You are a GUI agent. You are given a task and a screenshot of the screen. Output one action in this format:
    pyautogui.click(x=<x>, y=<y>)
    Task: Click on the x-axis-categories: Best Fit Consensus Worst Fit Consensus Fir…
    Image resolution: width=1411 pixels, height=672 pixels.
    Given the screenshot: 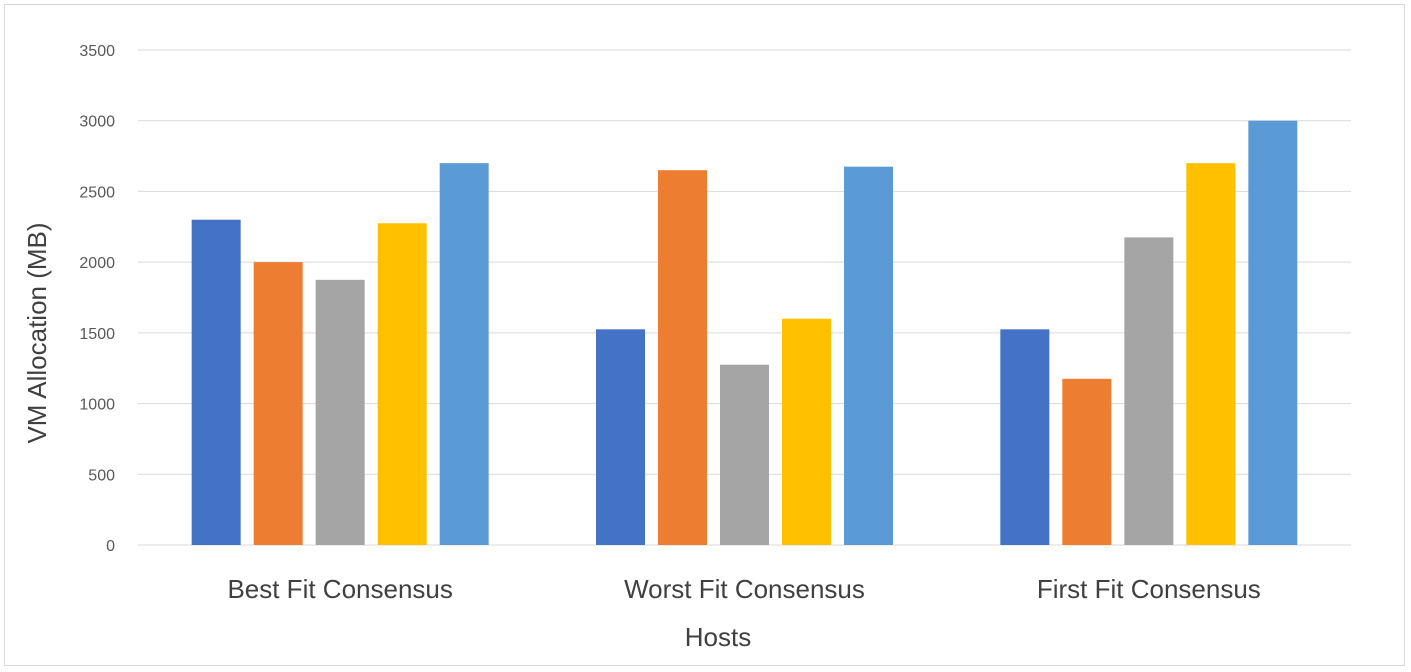 What is the action you would take?
    pyautogui.click(x=743, y=589)
    